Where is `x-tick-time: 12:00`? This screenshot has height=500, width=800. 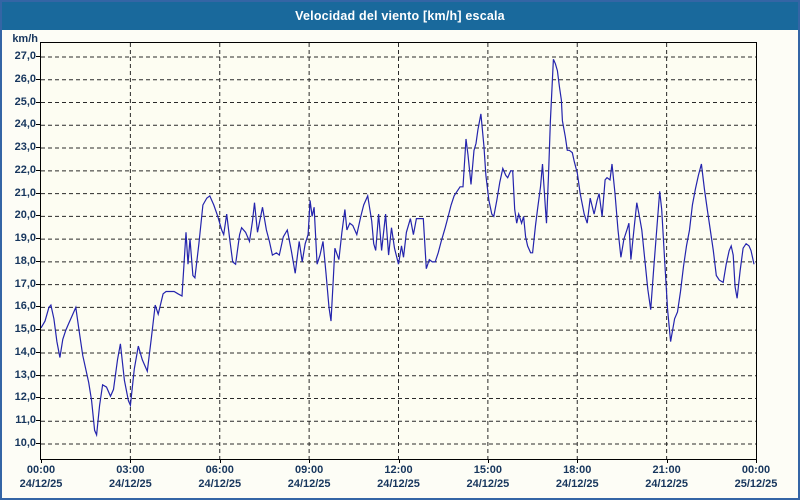
x-tick-time: 12:00 is located at coordinates (398, 470).